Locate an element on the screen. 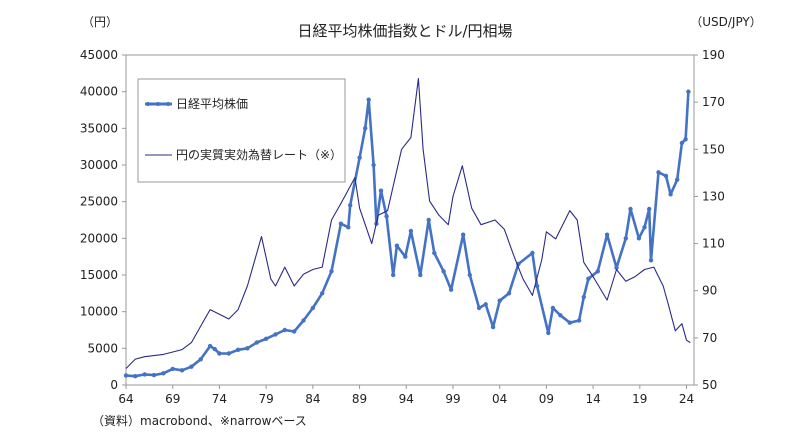 This screenshot has width=811, height=443. x-axis: 64 69 74 79 84 89 94 99 04 09 14 19 24 is located at coordinates (406, 395).